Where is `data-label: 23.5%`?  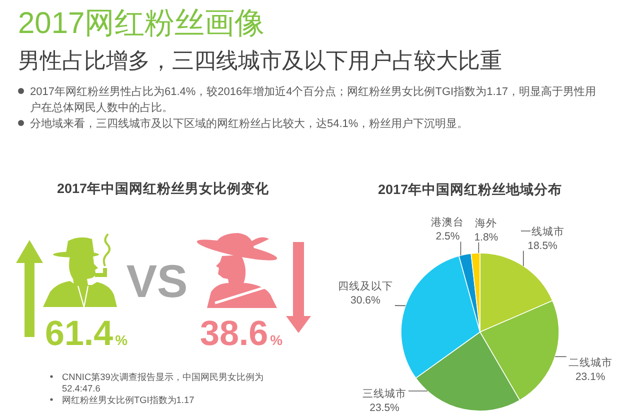
data-label: 23.5% is located at coordinates (385, 408).